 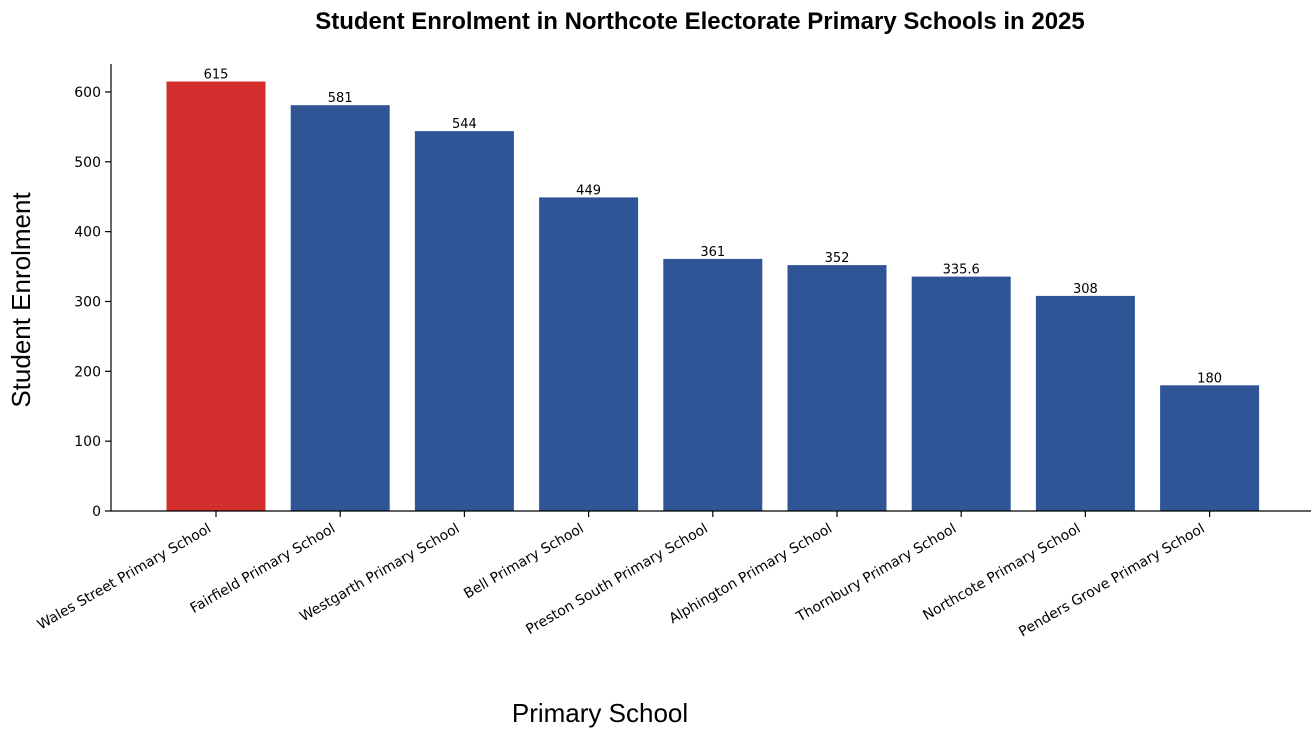 I want to click on y-tick-label-0: 0, so click(x=96, y=512).